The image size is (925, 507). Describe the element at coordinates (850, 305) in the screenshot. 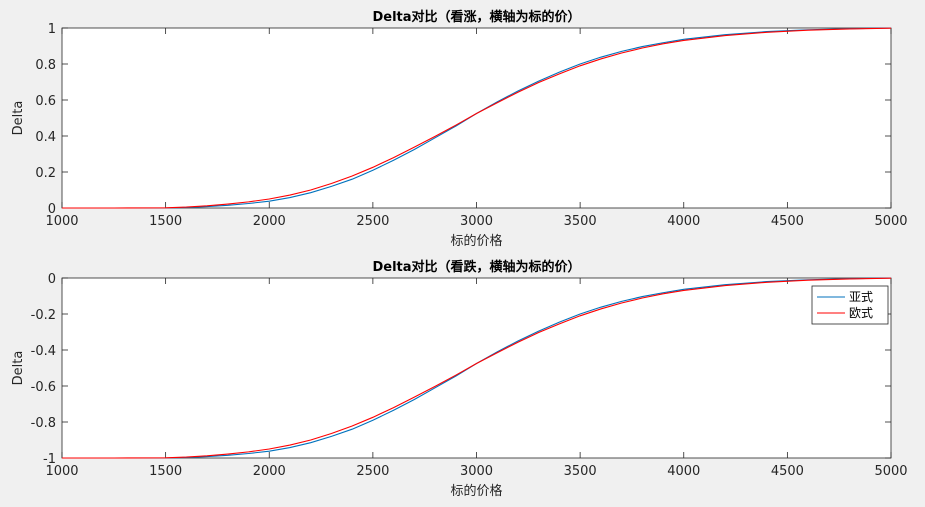

I see `legend-box` at that location.